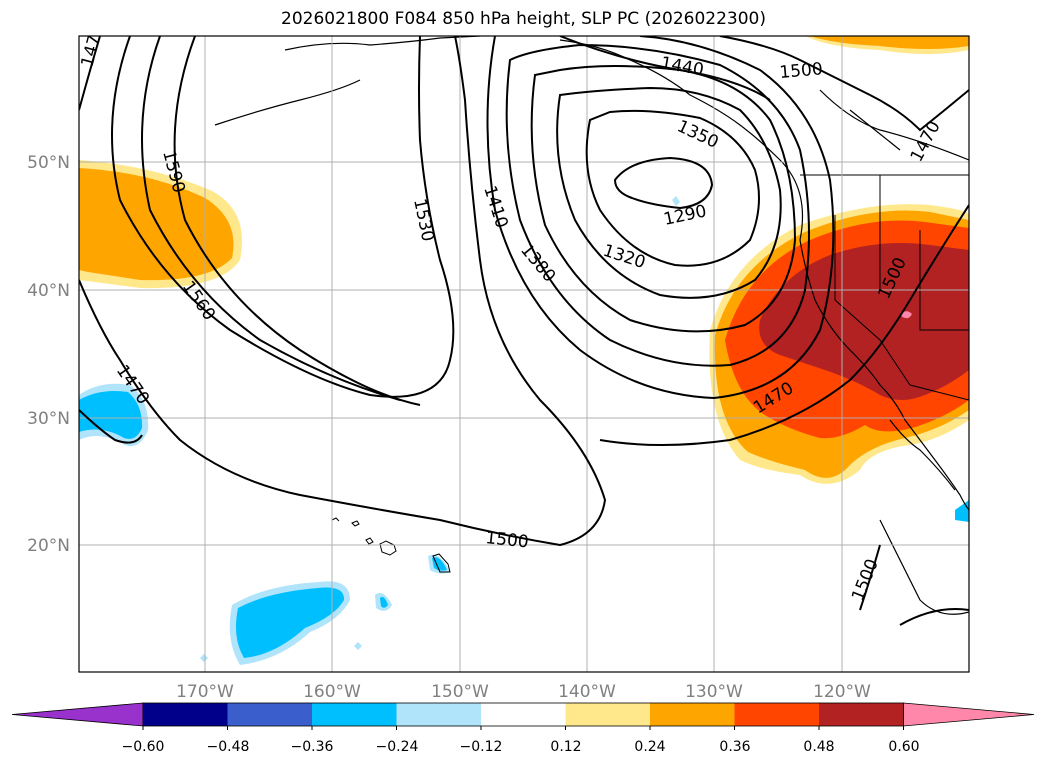 This screenshot has height=765, width=1047. Describe the element at coordinates (842, 692) in the screenshot. I see `lon-label: 120°W` at that location.